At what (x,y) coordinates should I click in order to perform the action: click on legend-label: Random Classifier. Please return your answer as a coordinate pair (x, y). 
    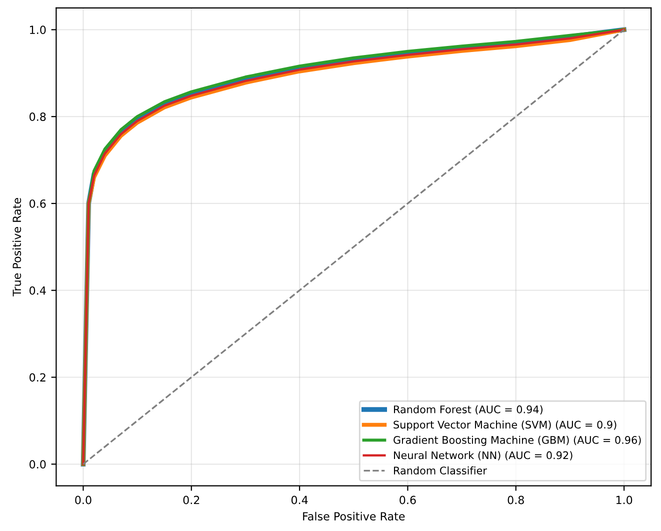
    Looking at the image, I should click on (440, 470).